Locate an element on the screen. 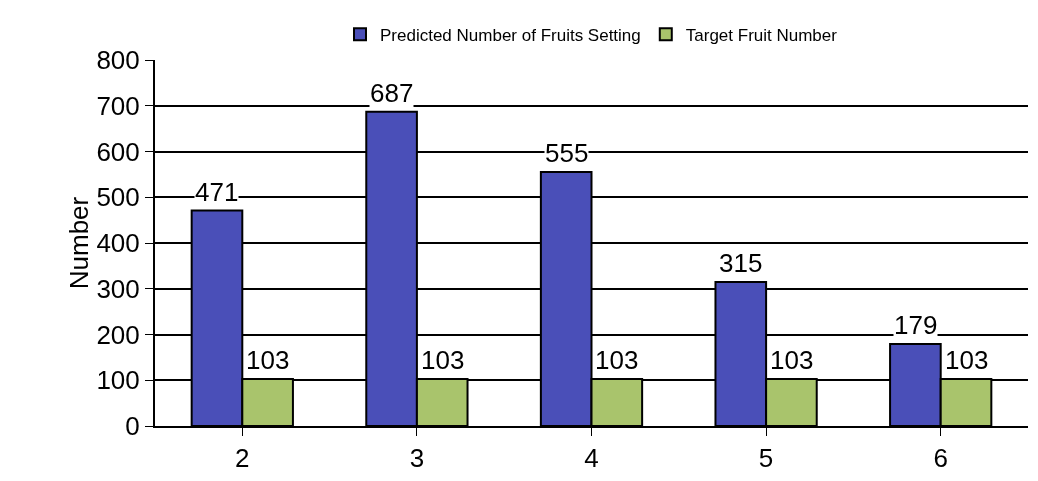 The image size is (1038, 481). data-label: 471 is located at coordinates (217, 192).